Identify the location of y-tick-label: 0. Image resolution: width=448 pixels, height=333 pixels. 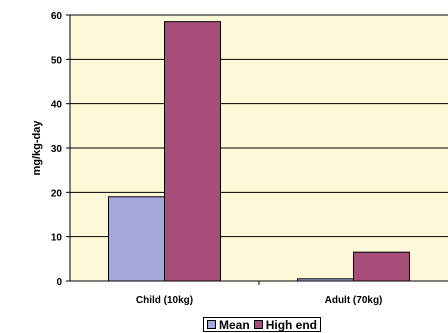
(59, 282).